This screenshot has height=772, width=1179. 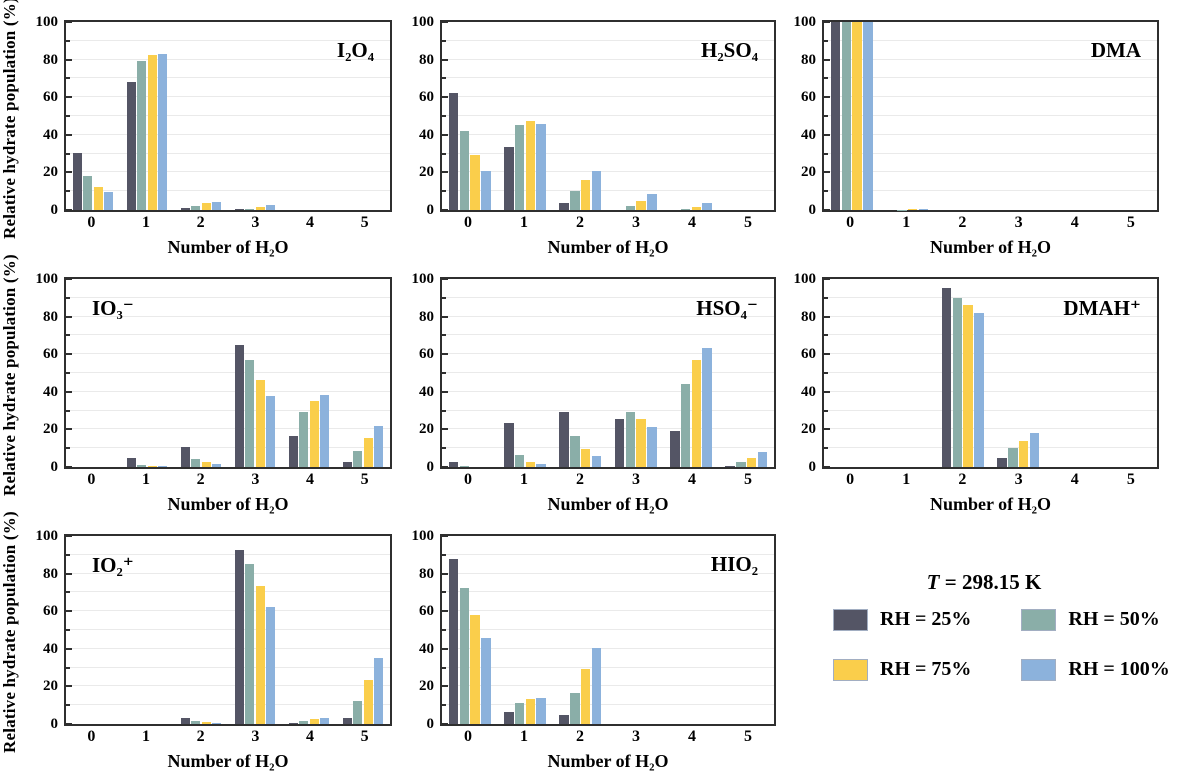 I want to click on x-tick-label: 0, so click(x=850, y=223).